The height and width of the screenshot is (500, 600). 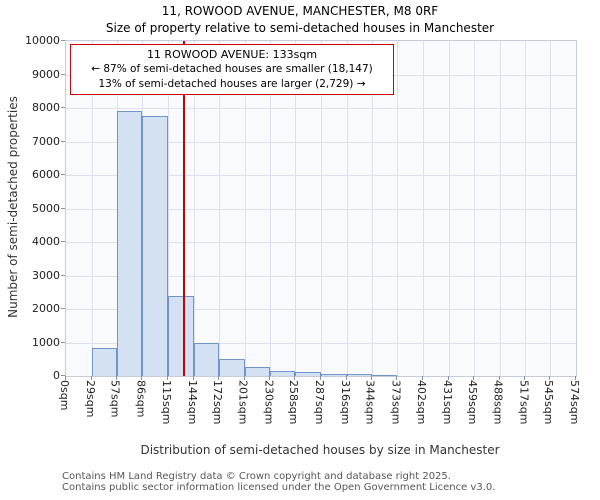 What do you see at coordinates (184, 208) in the screenshot?
I see `property-size-marker-line` at bounding box center [184, 208].